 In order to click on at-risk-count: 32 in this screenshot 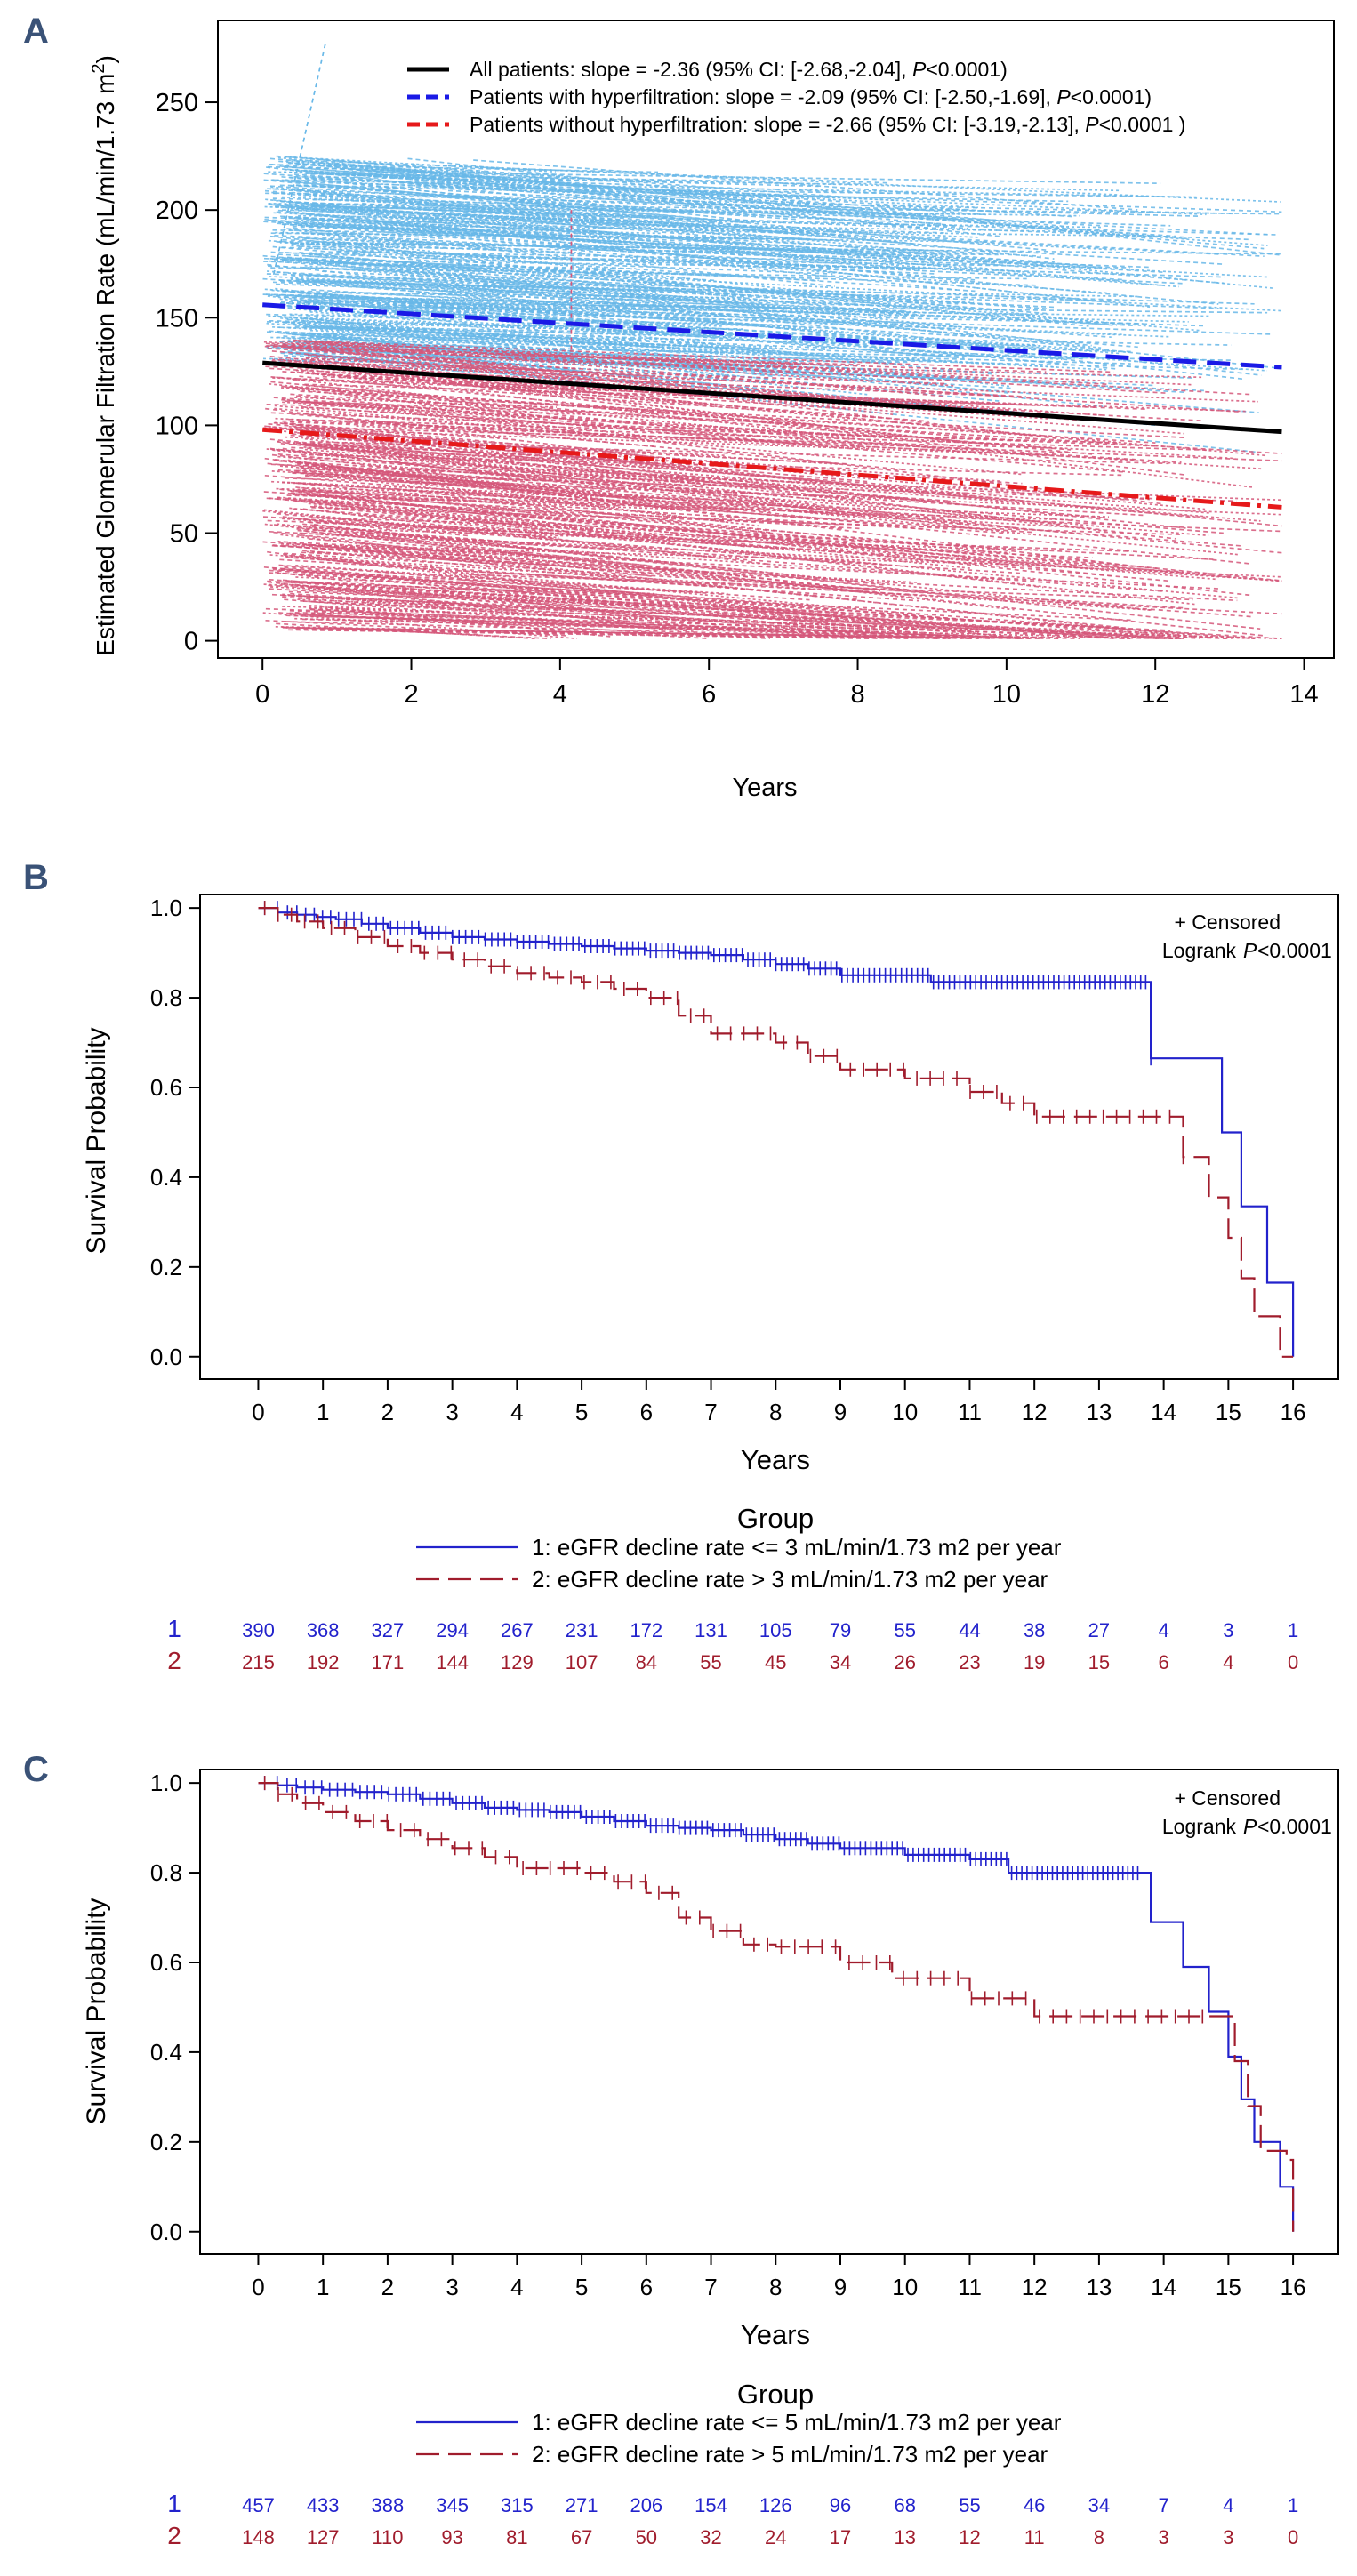, I will do `click(710, 2537)`.